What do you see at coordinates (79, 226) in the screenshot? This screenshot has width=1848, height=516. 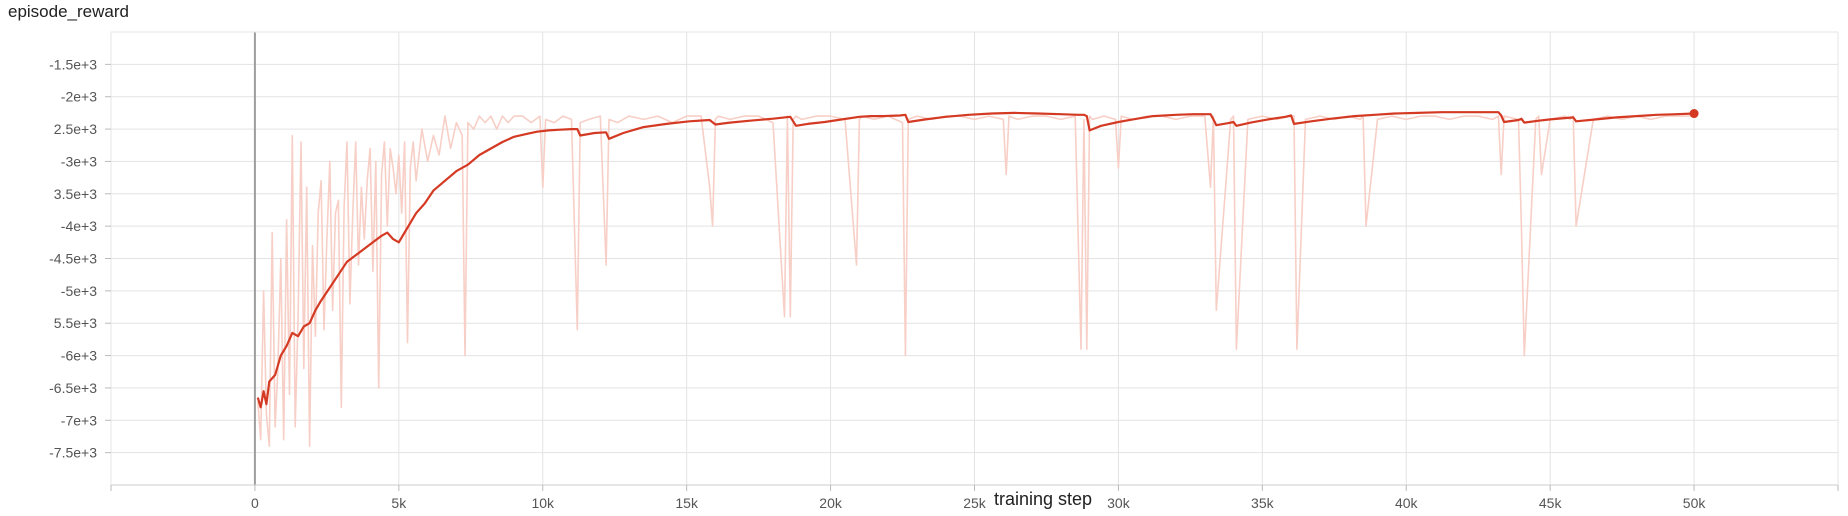 I see `y-tick-label: -4e+3` at bounding box center [79, 226].